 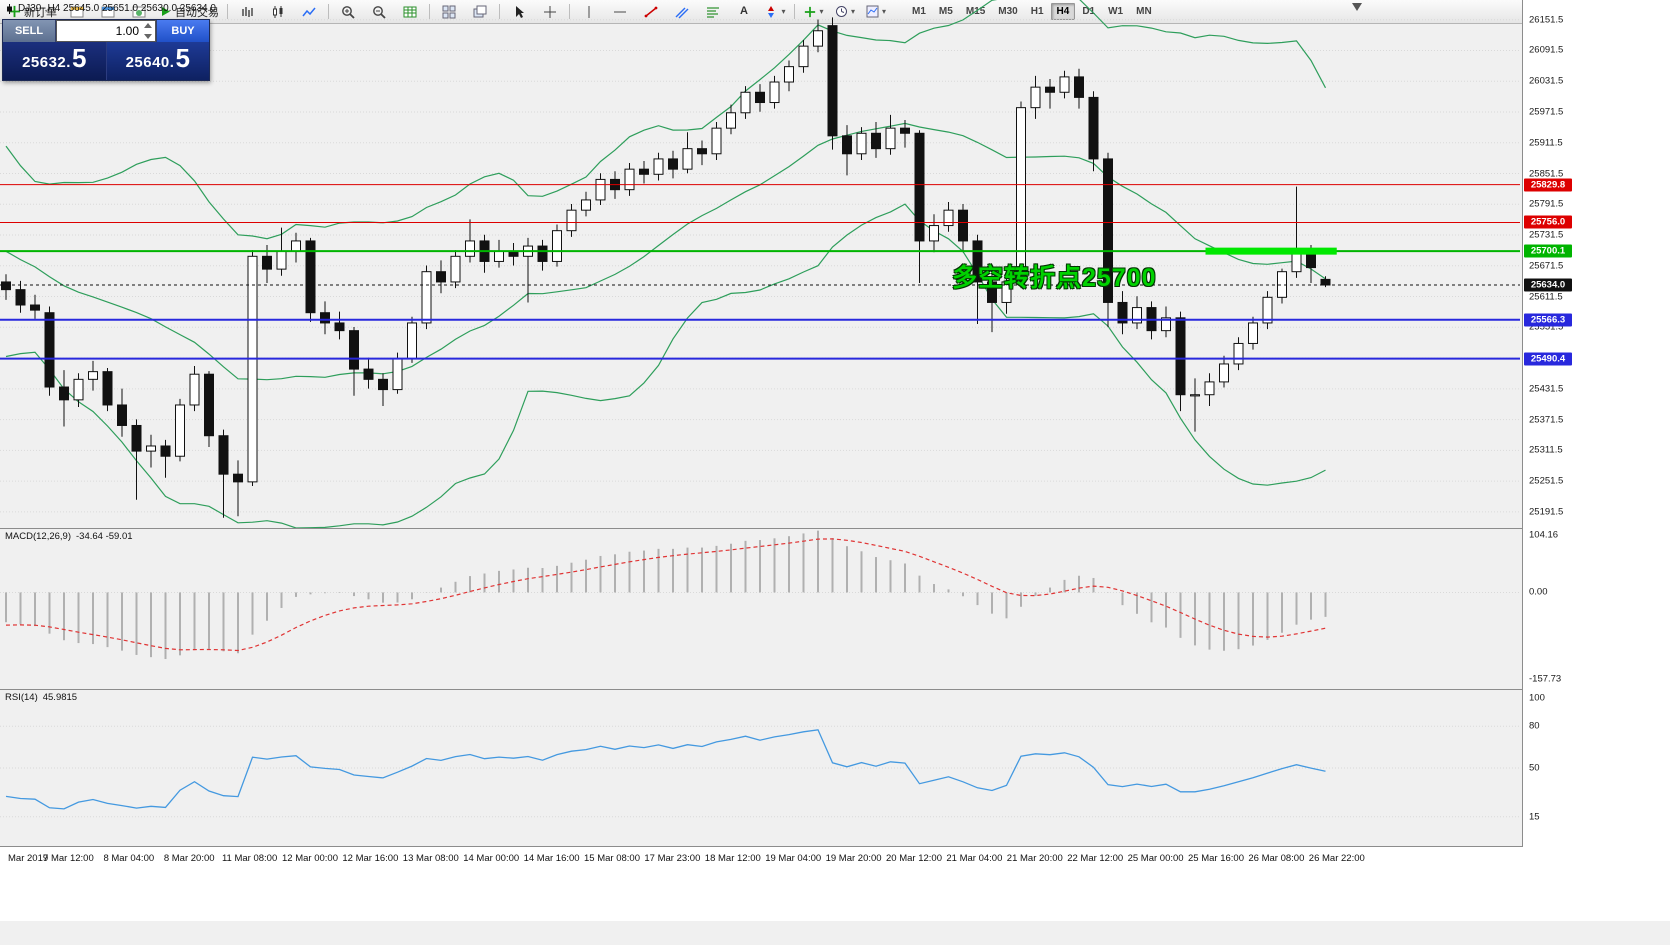 I want to click on time-label: 14 Mar 00:00, so click(x=491, y=858).